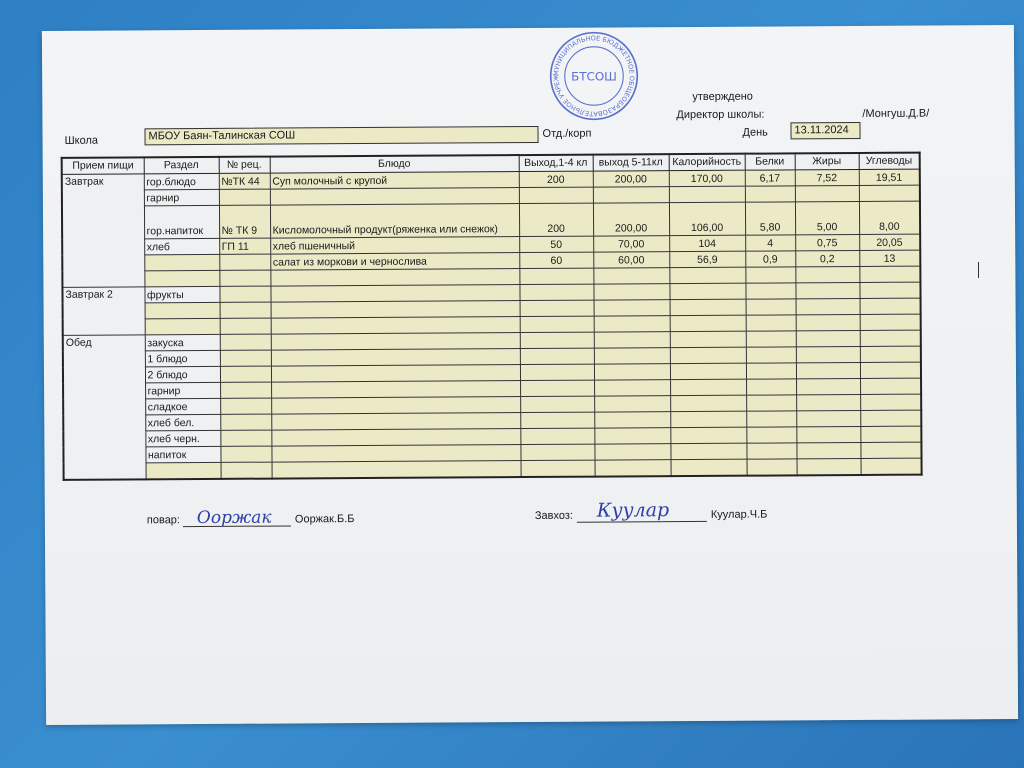 This screenshot has height=768, width=1024. What do you see at coordinates (182, 294) in the screenshot?
I see `cell-section: фрукты` at bounding box center [182, 294].